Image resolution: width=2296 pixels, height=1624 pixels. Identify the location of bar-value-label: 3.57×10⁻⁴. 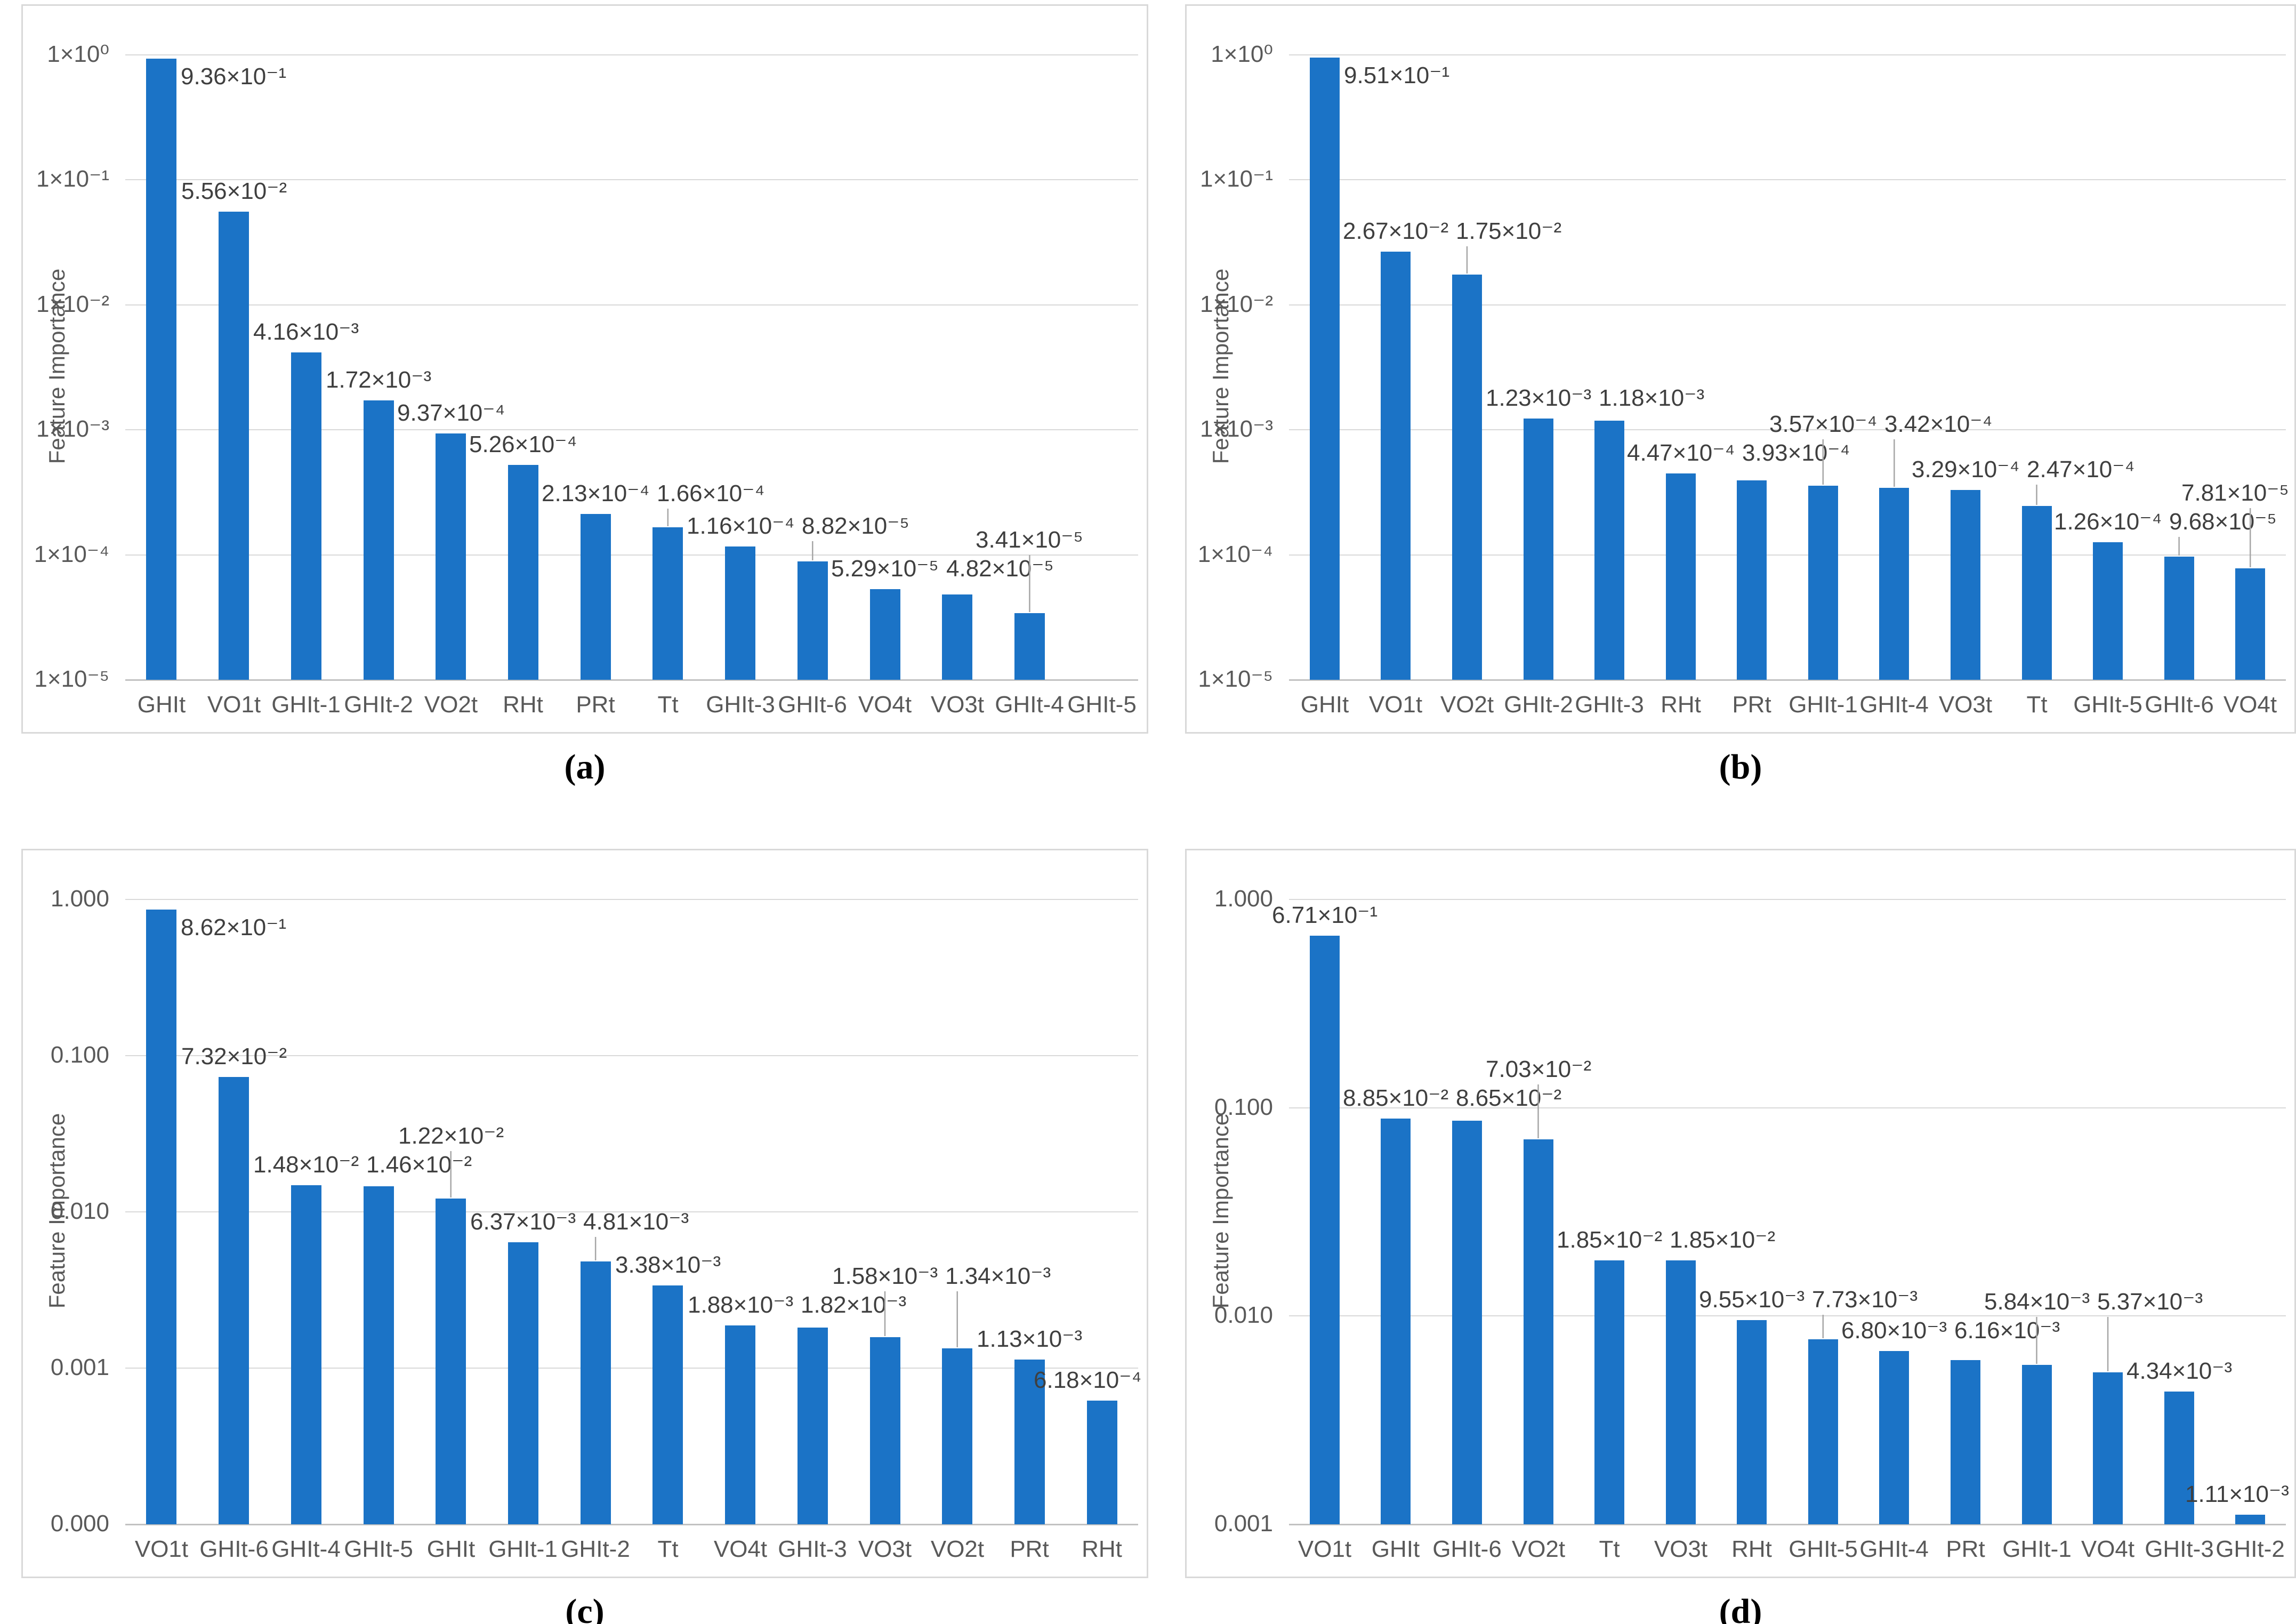
(1824, 424).